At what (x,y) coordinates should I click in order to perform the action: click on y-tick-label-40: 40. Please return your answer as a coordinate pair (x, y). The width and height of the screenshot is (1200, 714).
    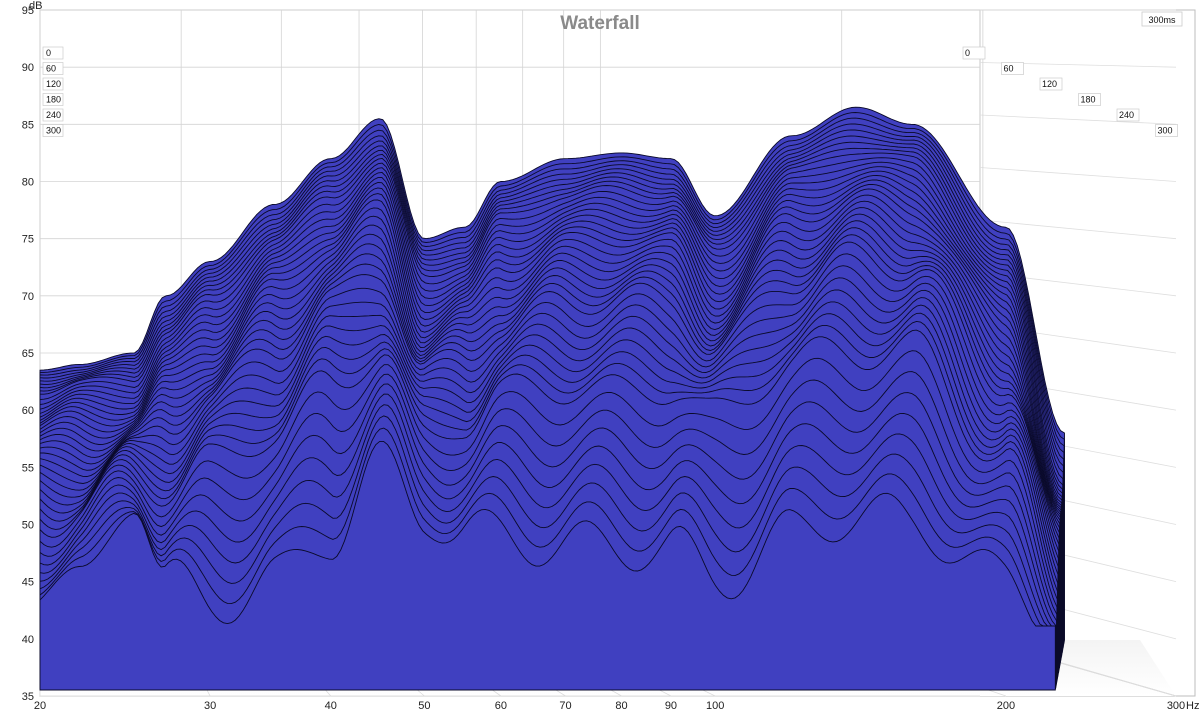
    Looking at the image, I should click on (28, 640).